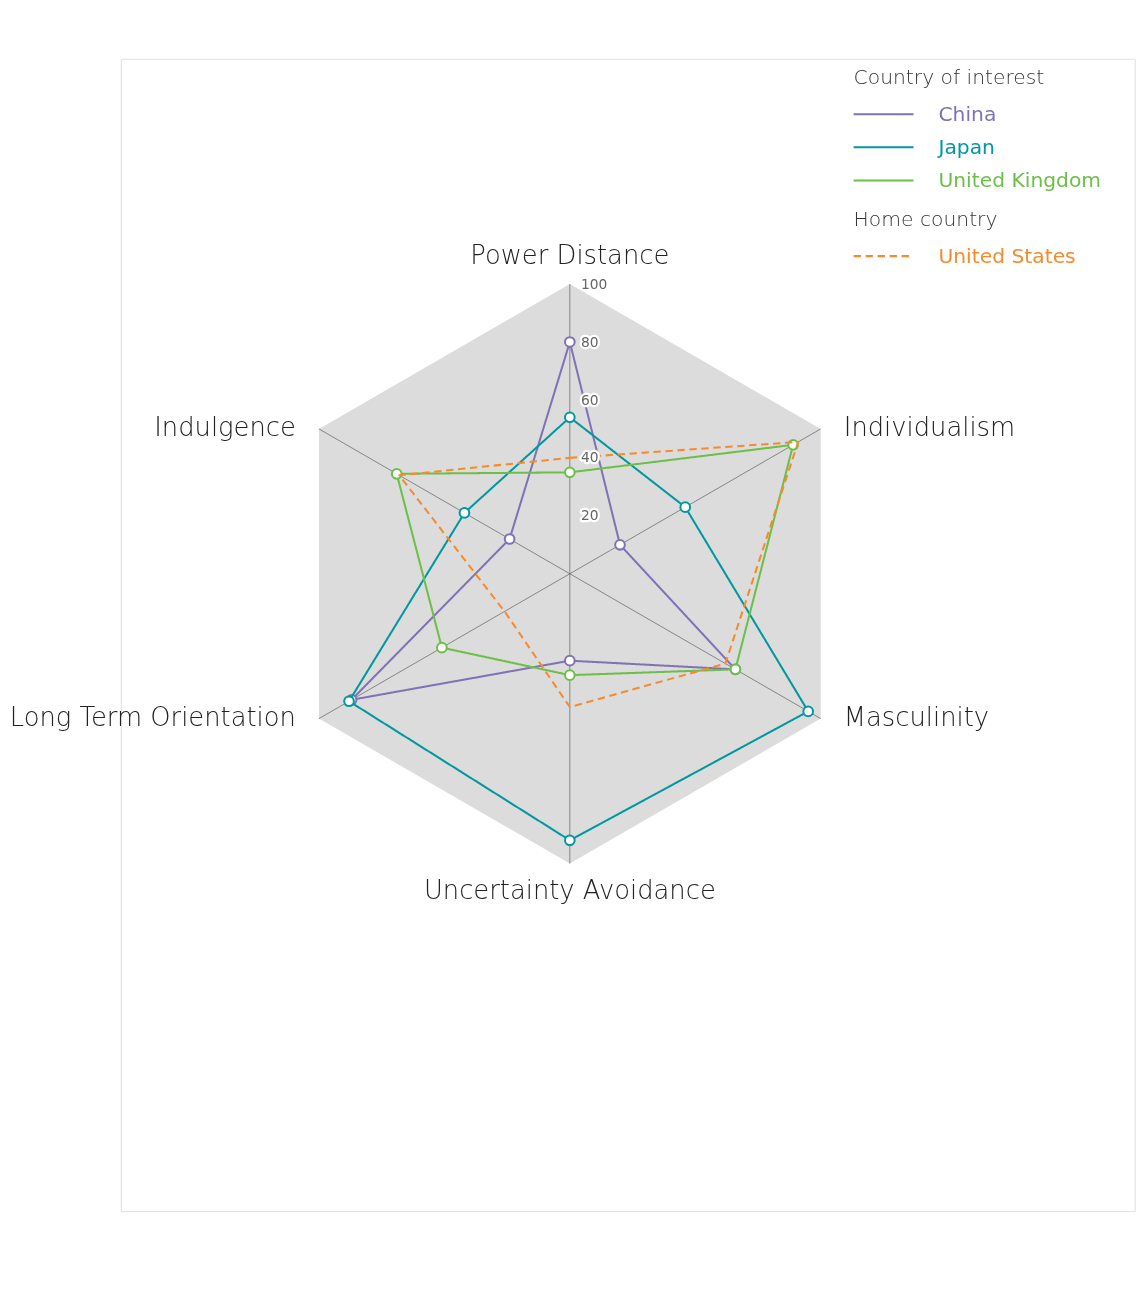  I want to click on spoke-label: Uncertainty Avoidance, so click(569, 889).